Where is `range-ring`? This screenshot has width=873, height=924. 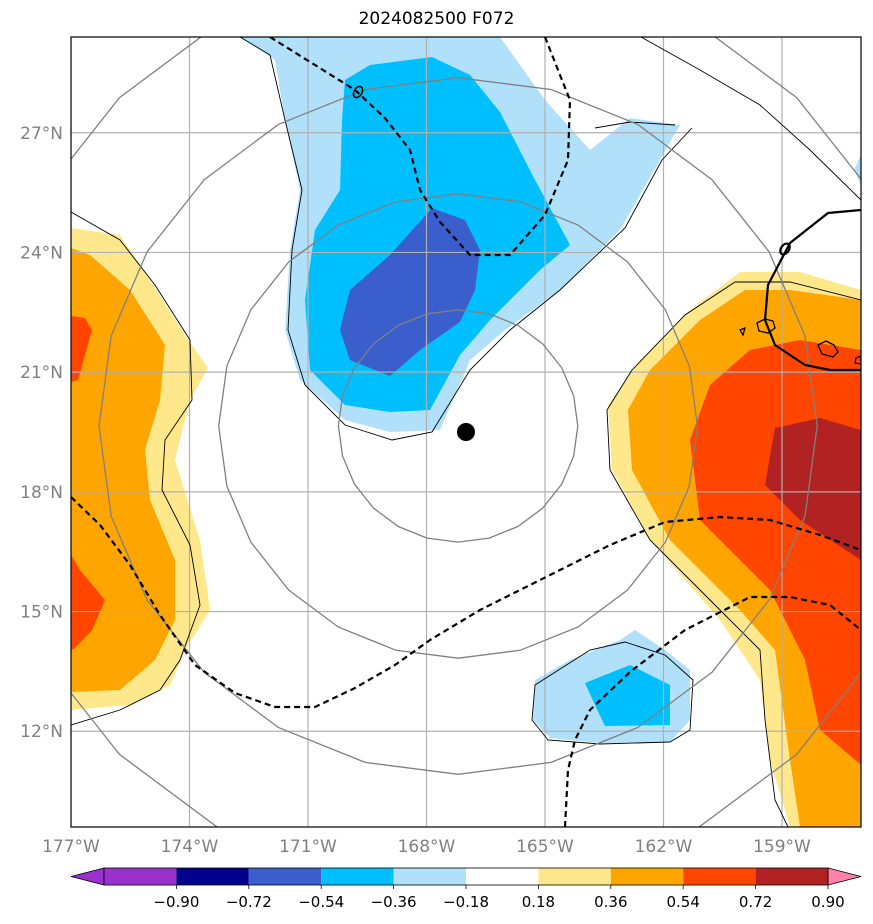 range-ring is located at coordinates (458, 426).